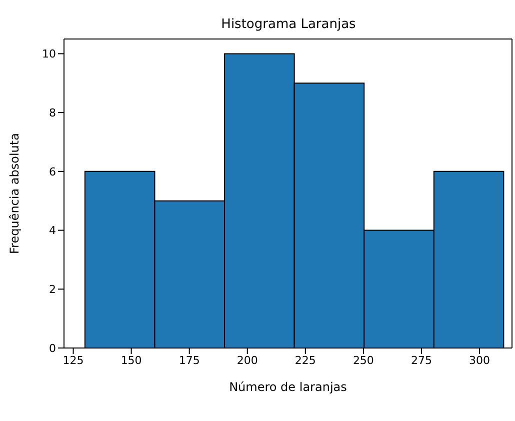 The image size is (515, 421). I want to click on y-tick-label: 6, so click(52, 171).